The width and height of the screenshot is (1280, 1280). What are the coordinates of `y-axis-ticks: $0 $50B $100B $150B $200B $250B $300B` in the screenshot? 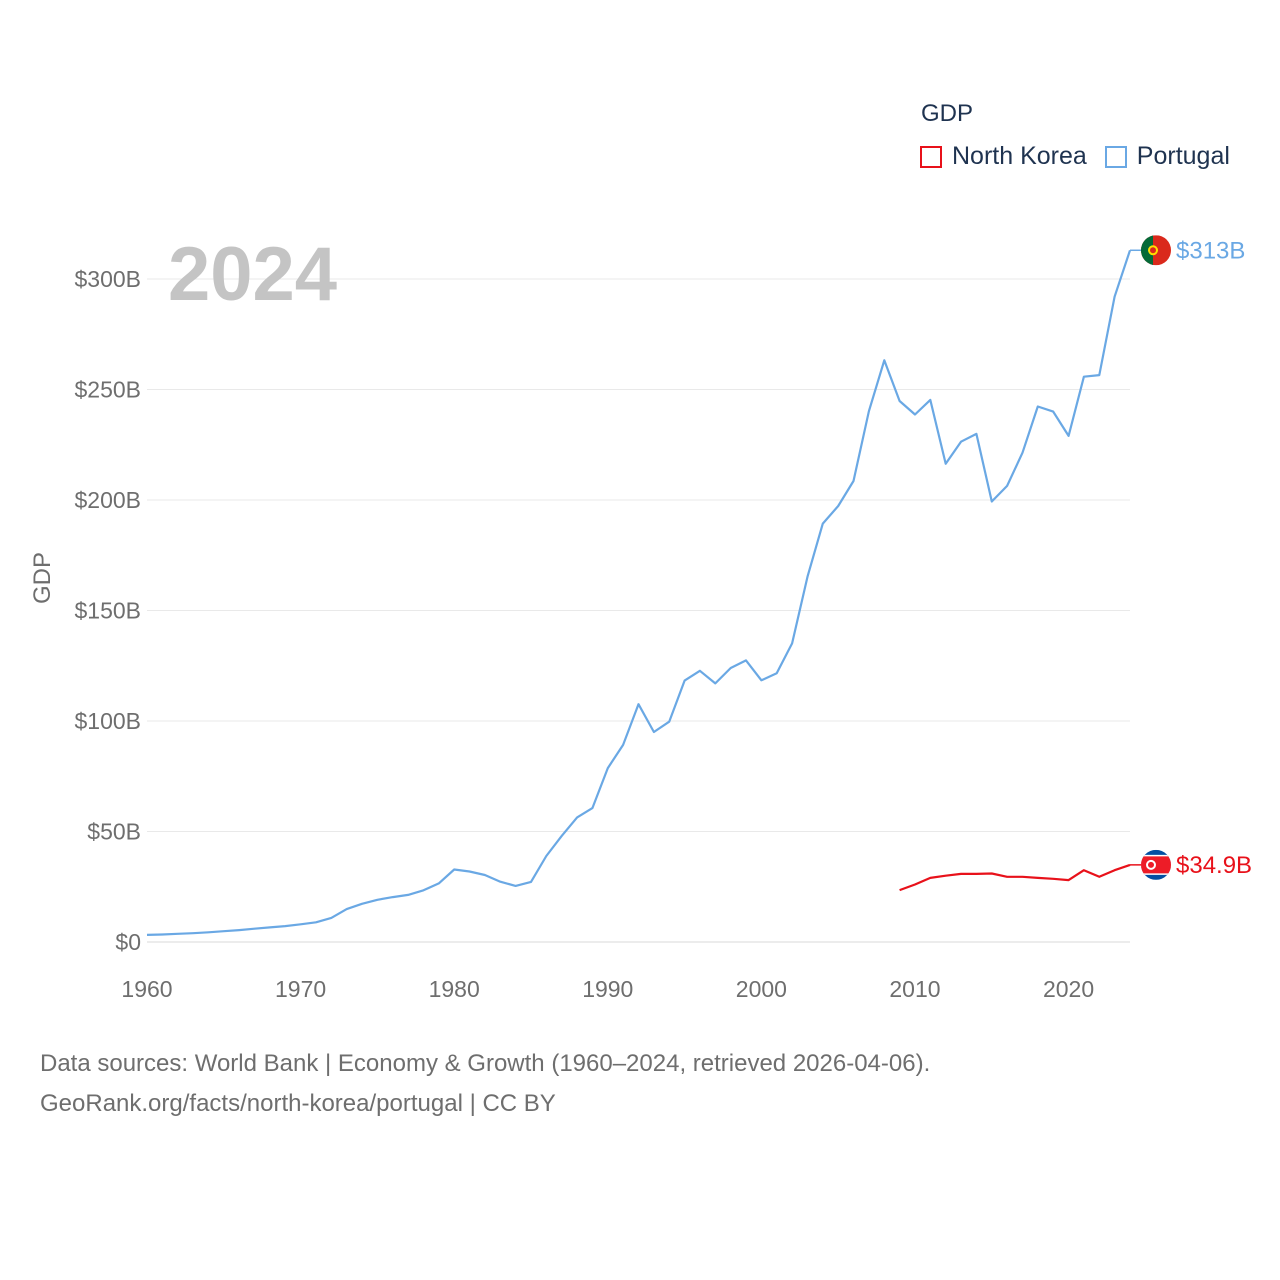 It's located at (107, 610).